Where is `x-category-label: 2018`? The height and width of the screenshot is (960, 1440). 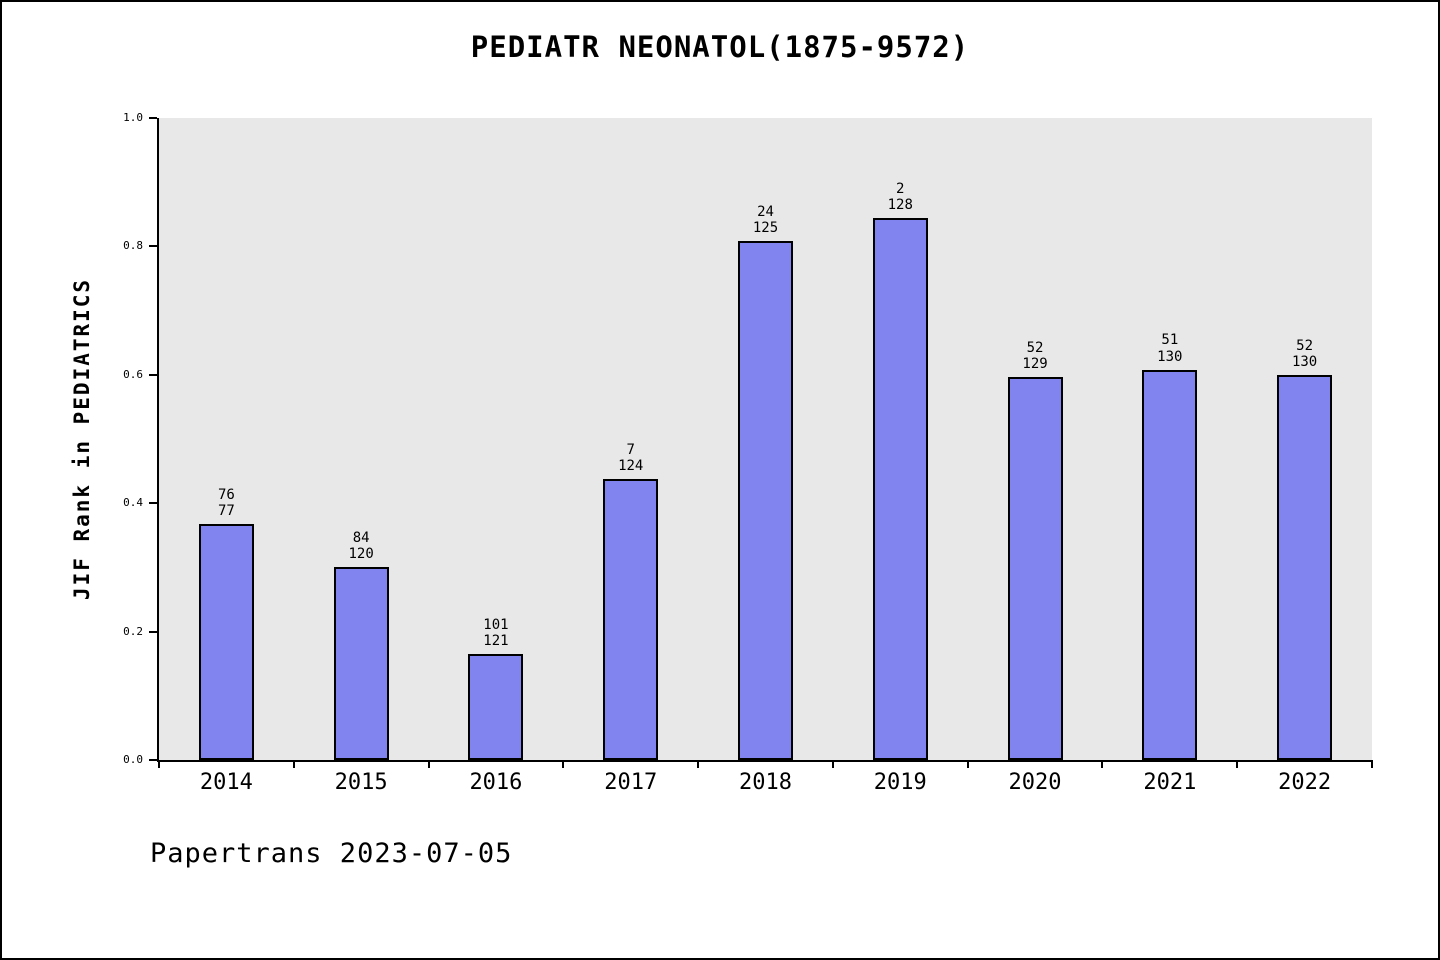 x-category-label: 2018 is located at coordinates (765, 782).